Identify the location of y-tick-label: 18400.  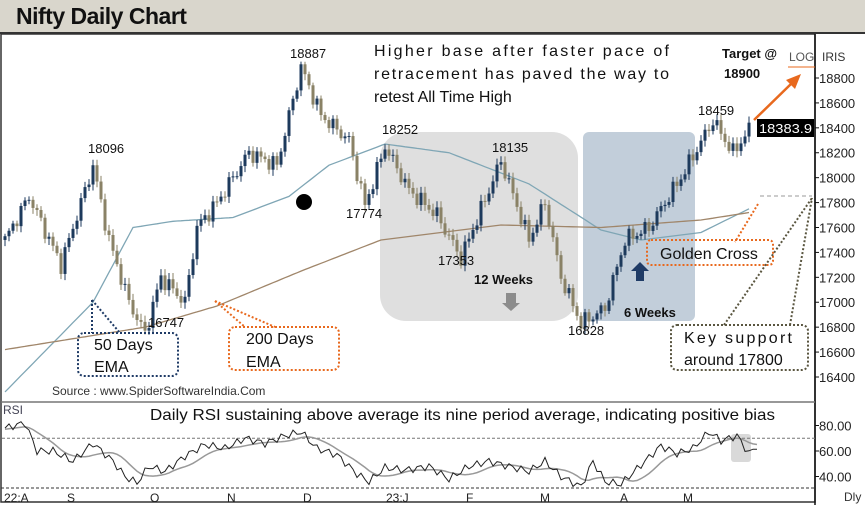
(837, 128).